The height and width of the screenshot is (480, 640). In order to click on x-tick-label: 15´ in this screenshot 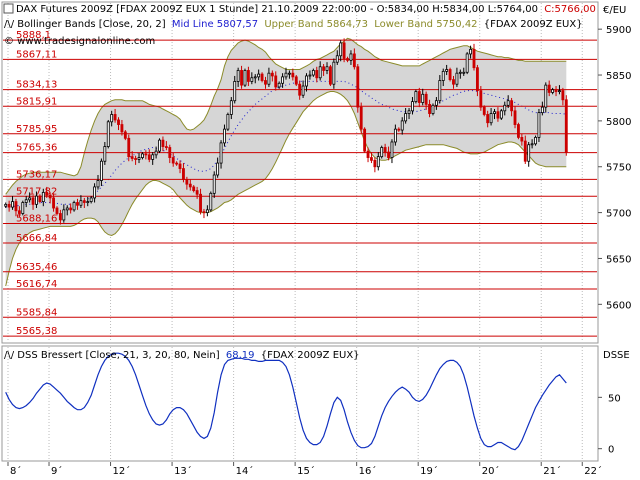, I will do `click(306, 471)`.